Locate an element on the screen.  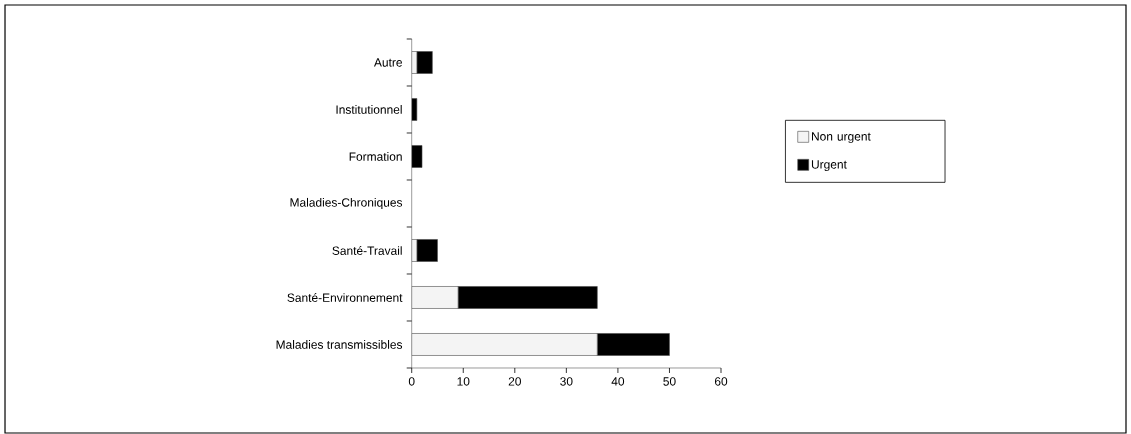
y-tick-label: Formation is located at coordinates (375, 156).